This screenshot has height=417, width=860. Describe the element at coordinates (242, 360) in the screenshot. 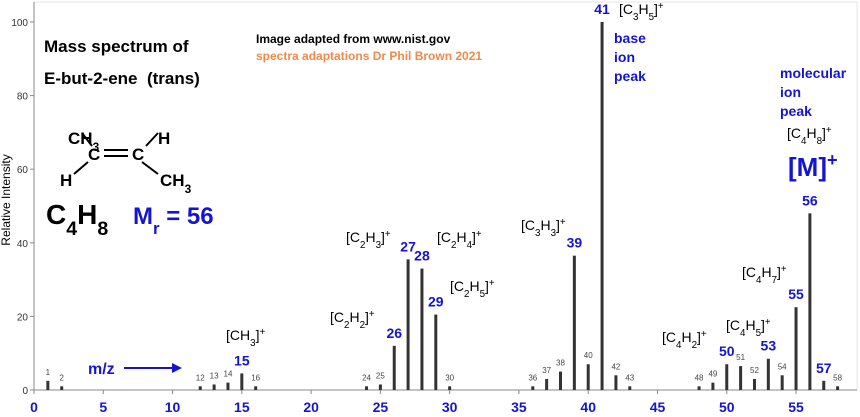

I see `peak-label: 15` at that location.